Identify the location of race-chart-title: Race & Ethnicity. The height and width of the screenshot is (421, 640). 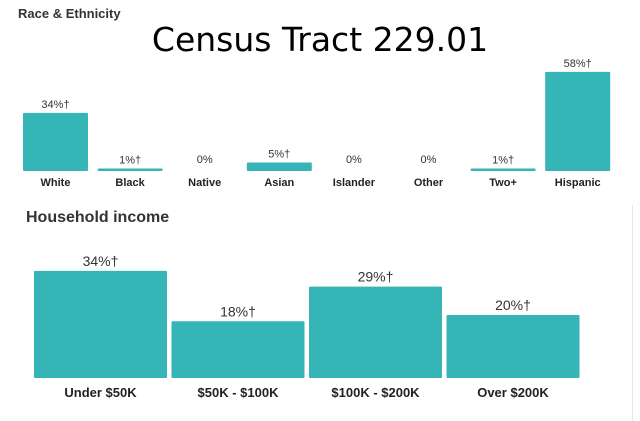
(69, 13).